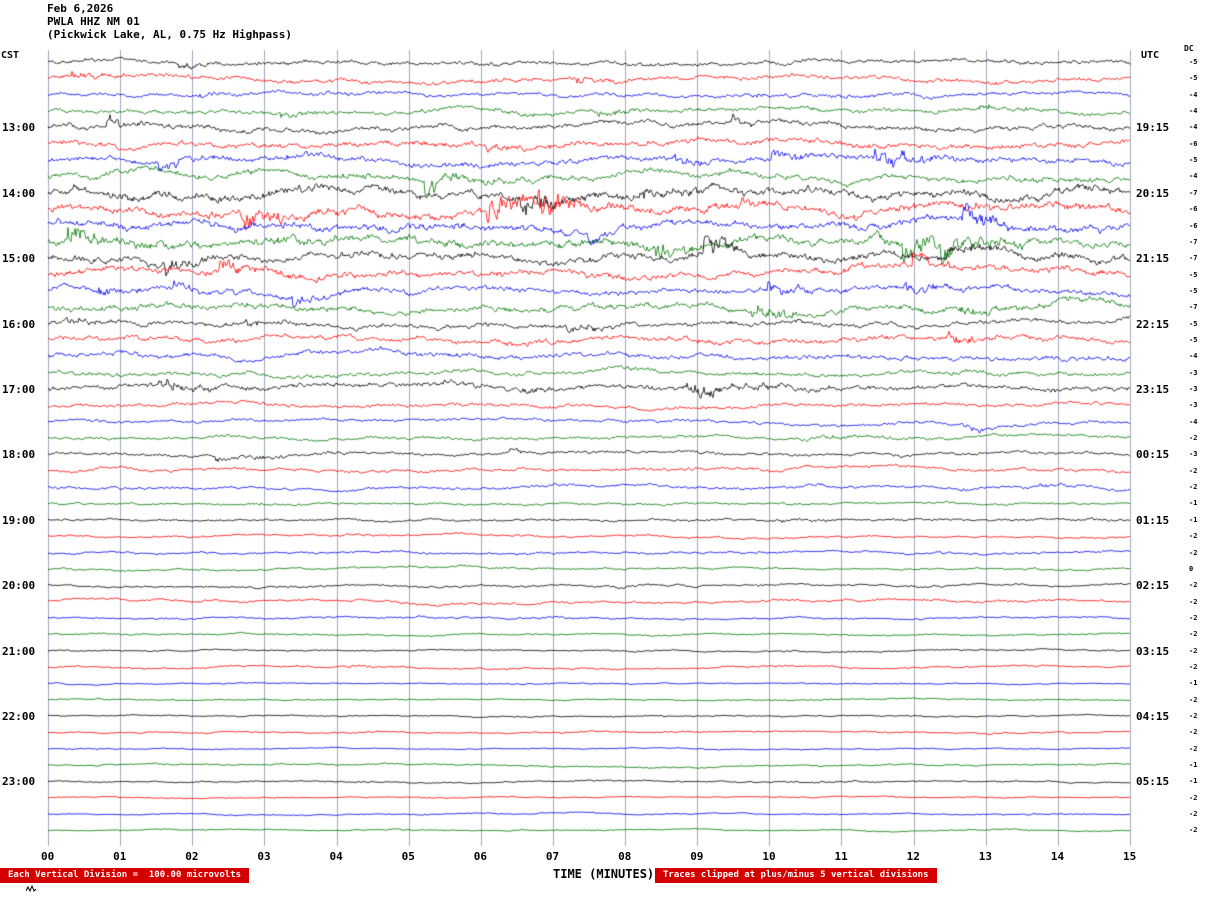 The width and height of the screenshot is (1210, 897). I want to click on left-timezone-label: CST, so click(10, 55).